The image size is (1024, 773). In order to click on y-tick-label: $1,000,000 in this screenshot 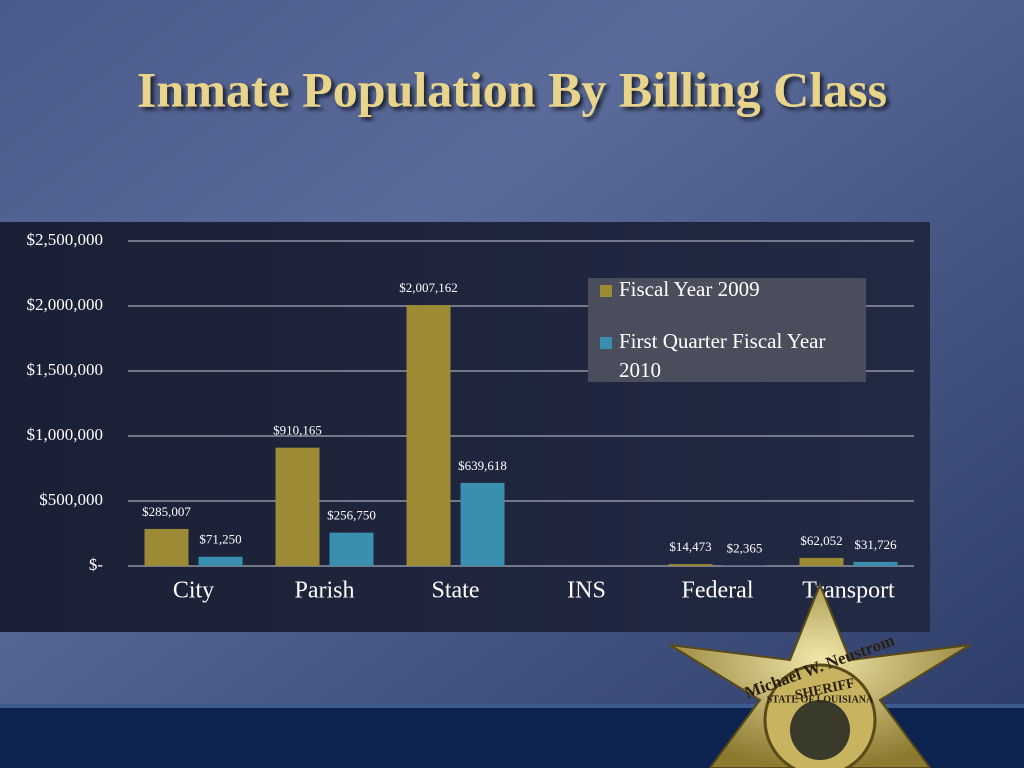, I will do `click(65, 434)`.